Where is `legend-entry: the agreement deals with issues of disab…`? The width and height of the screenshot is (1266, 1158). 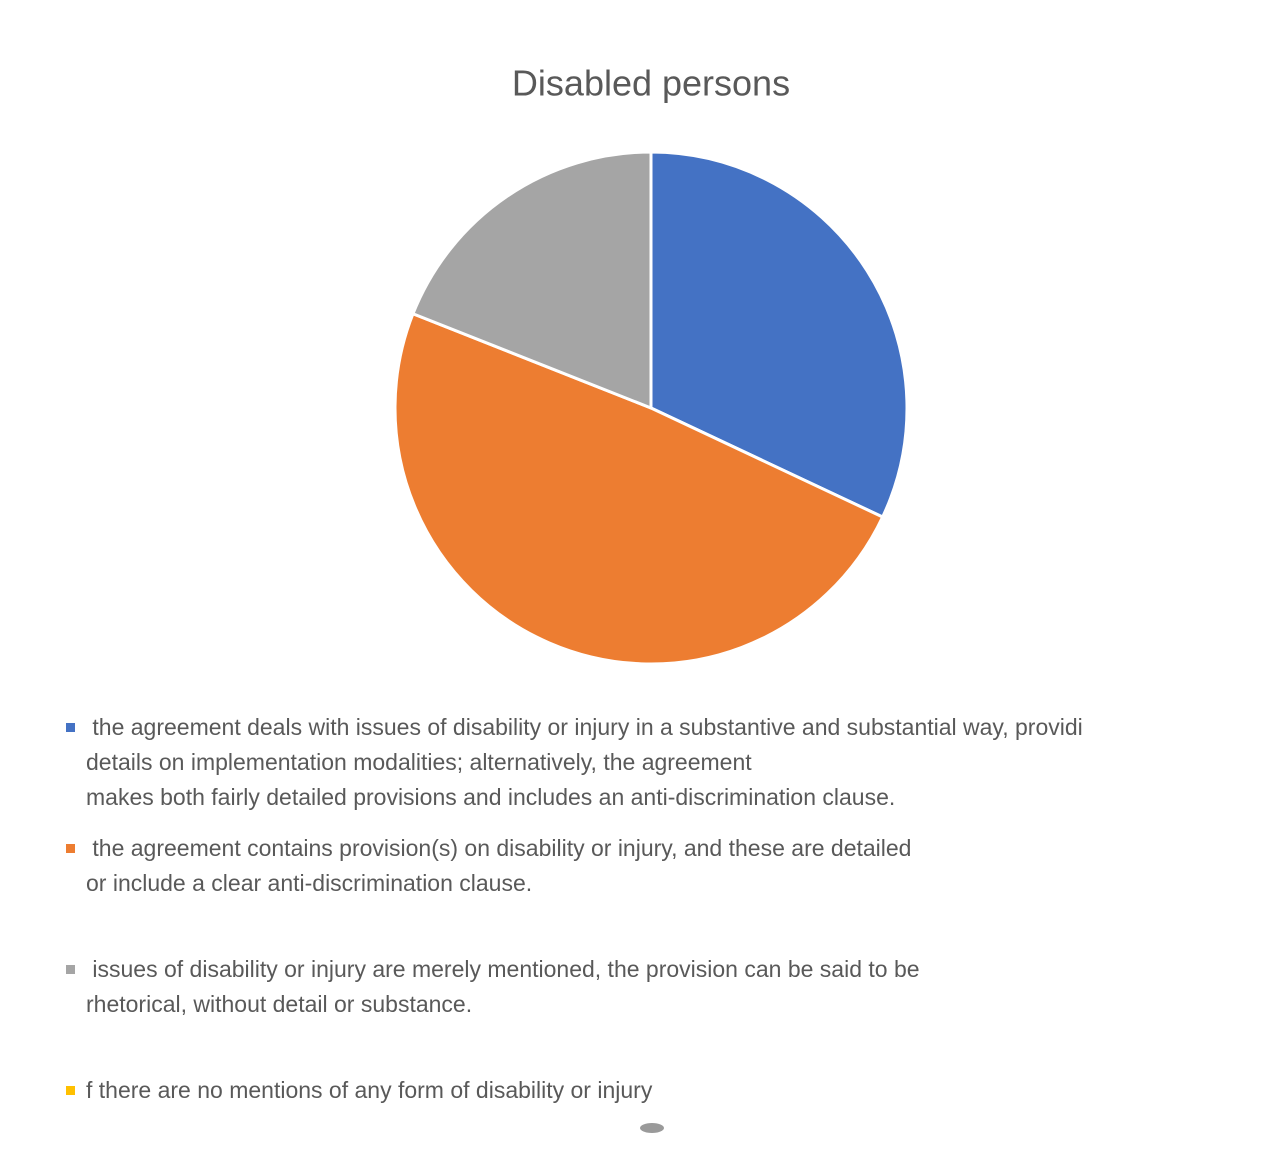 legend-entry: the agreement deals with issues of disab… is located at coordinates (584, 762).